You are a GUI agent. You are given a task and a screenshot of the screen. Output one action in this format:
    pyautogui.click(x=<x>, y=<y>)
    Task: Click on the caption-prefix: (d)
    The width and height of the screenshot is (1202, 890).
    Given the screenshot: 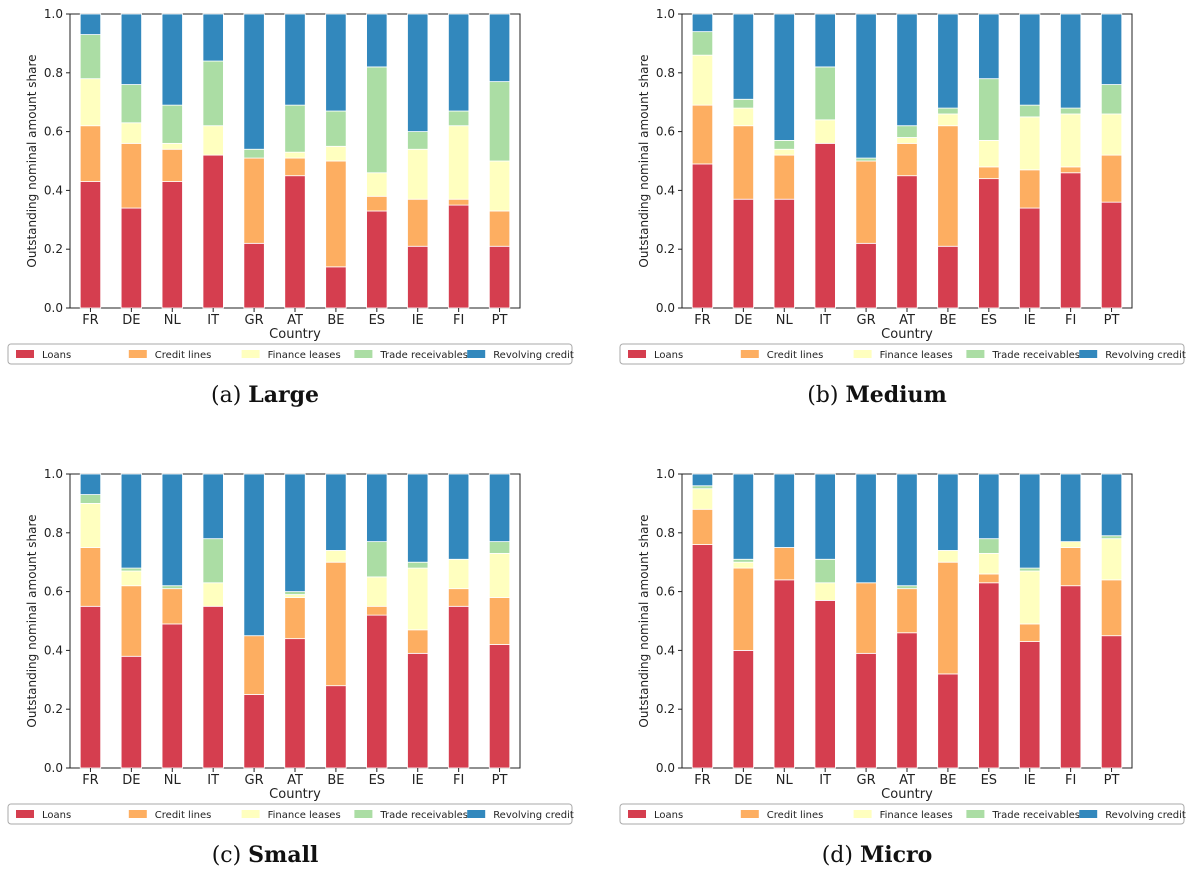 What is the action you would take?
    pyautogui.click(x=841, y=855)
    